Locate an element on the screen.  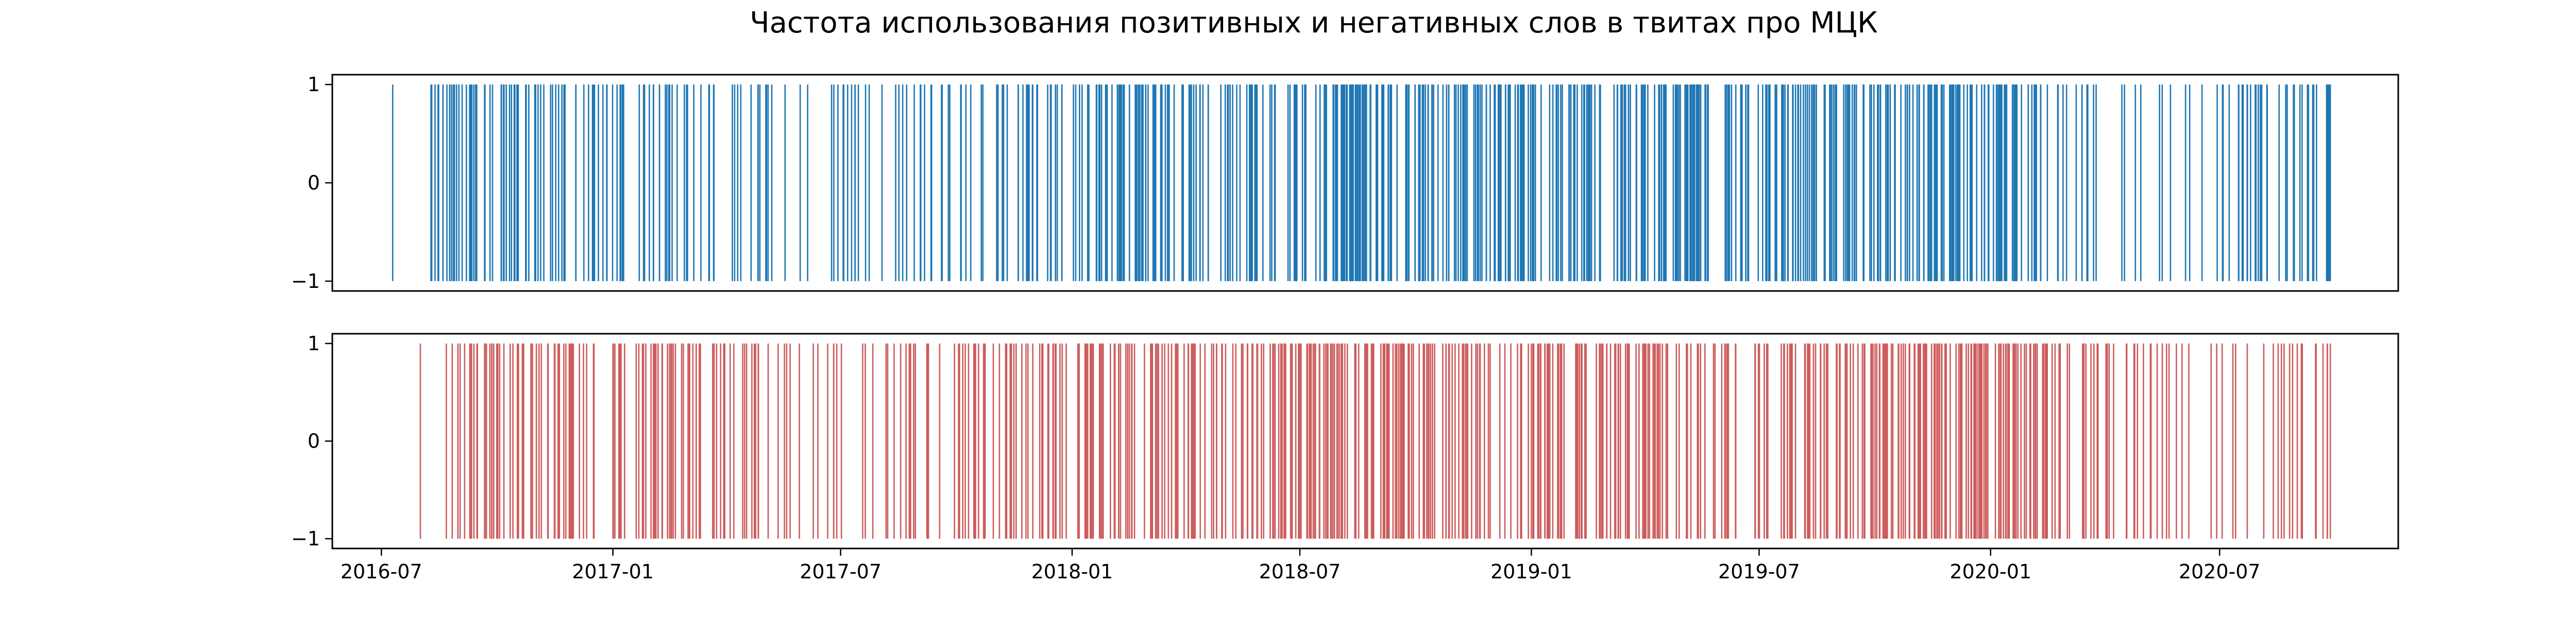
negative-y-tick-label: −1 is located at coordinates (305, 539).